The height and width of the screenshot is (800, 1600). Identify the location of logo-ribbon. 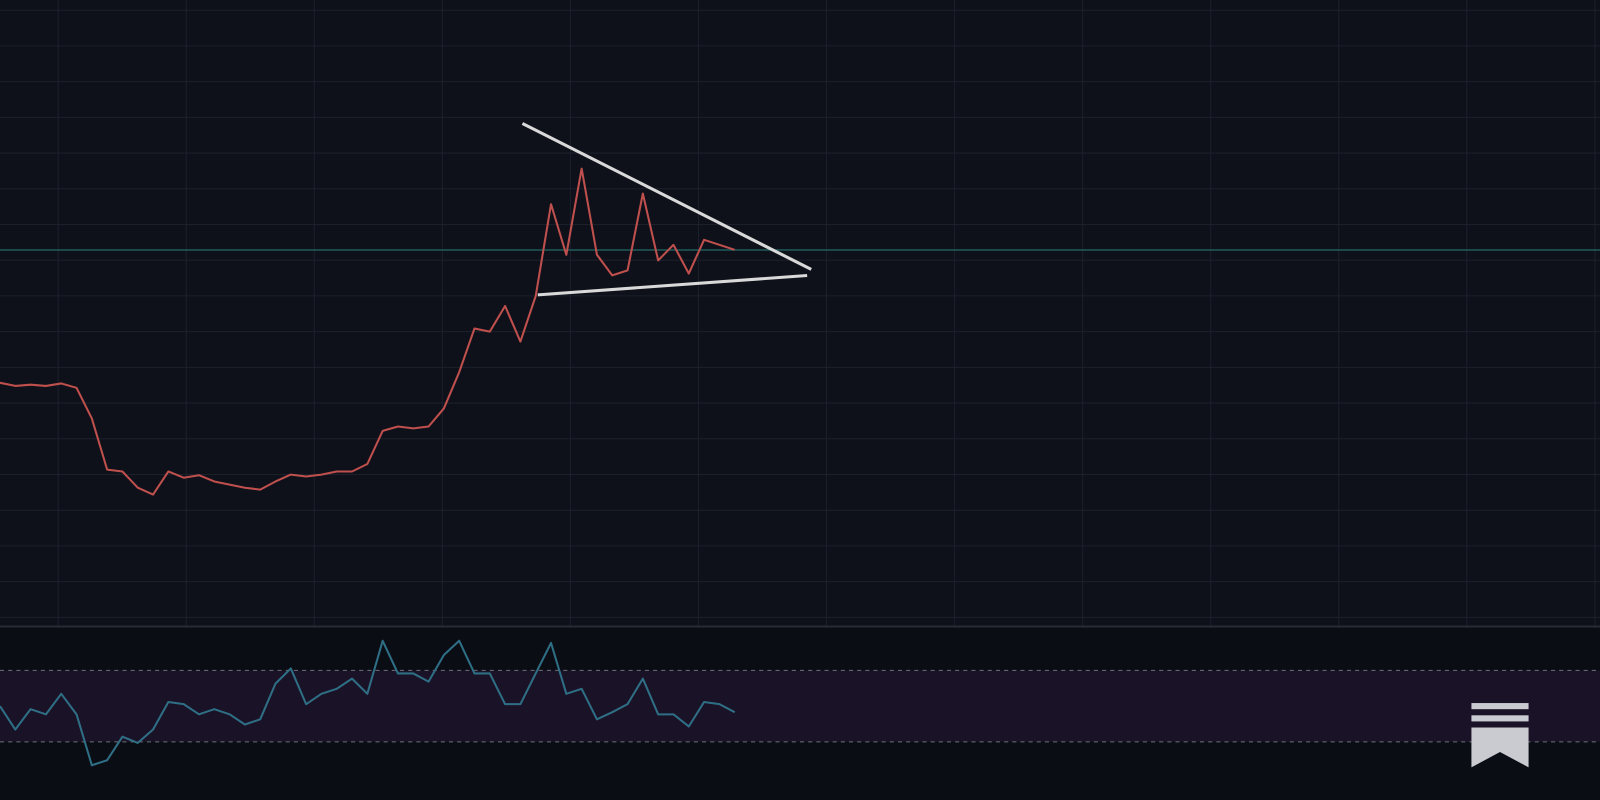
(1500, 747).